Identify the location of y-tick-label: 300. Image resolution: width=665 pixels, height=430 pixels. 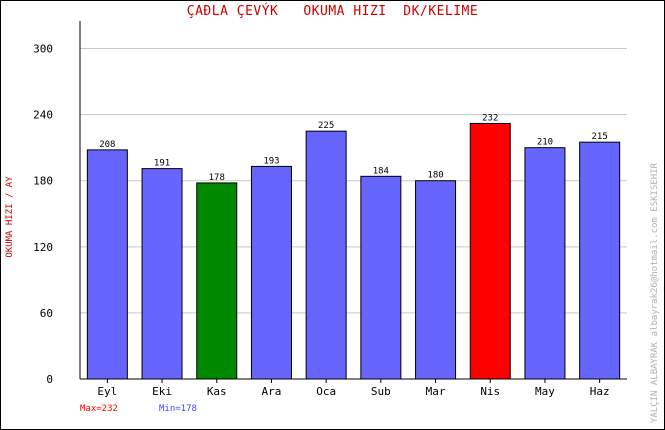
(43, 49).